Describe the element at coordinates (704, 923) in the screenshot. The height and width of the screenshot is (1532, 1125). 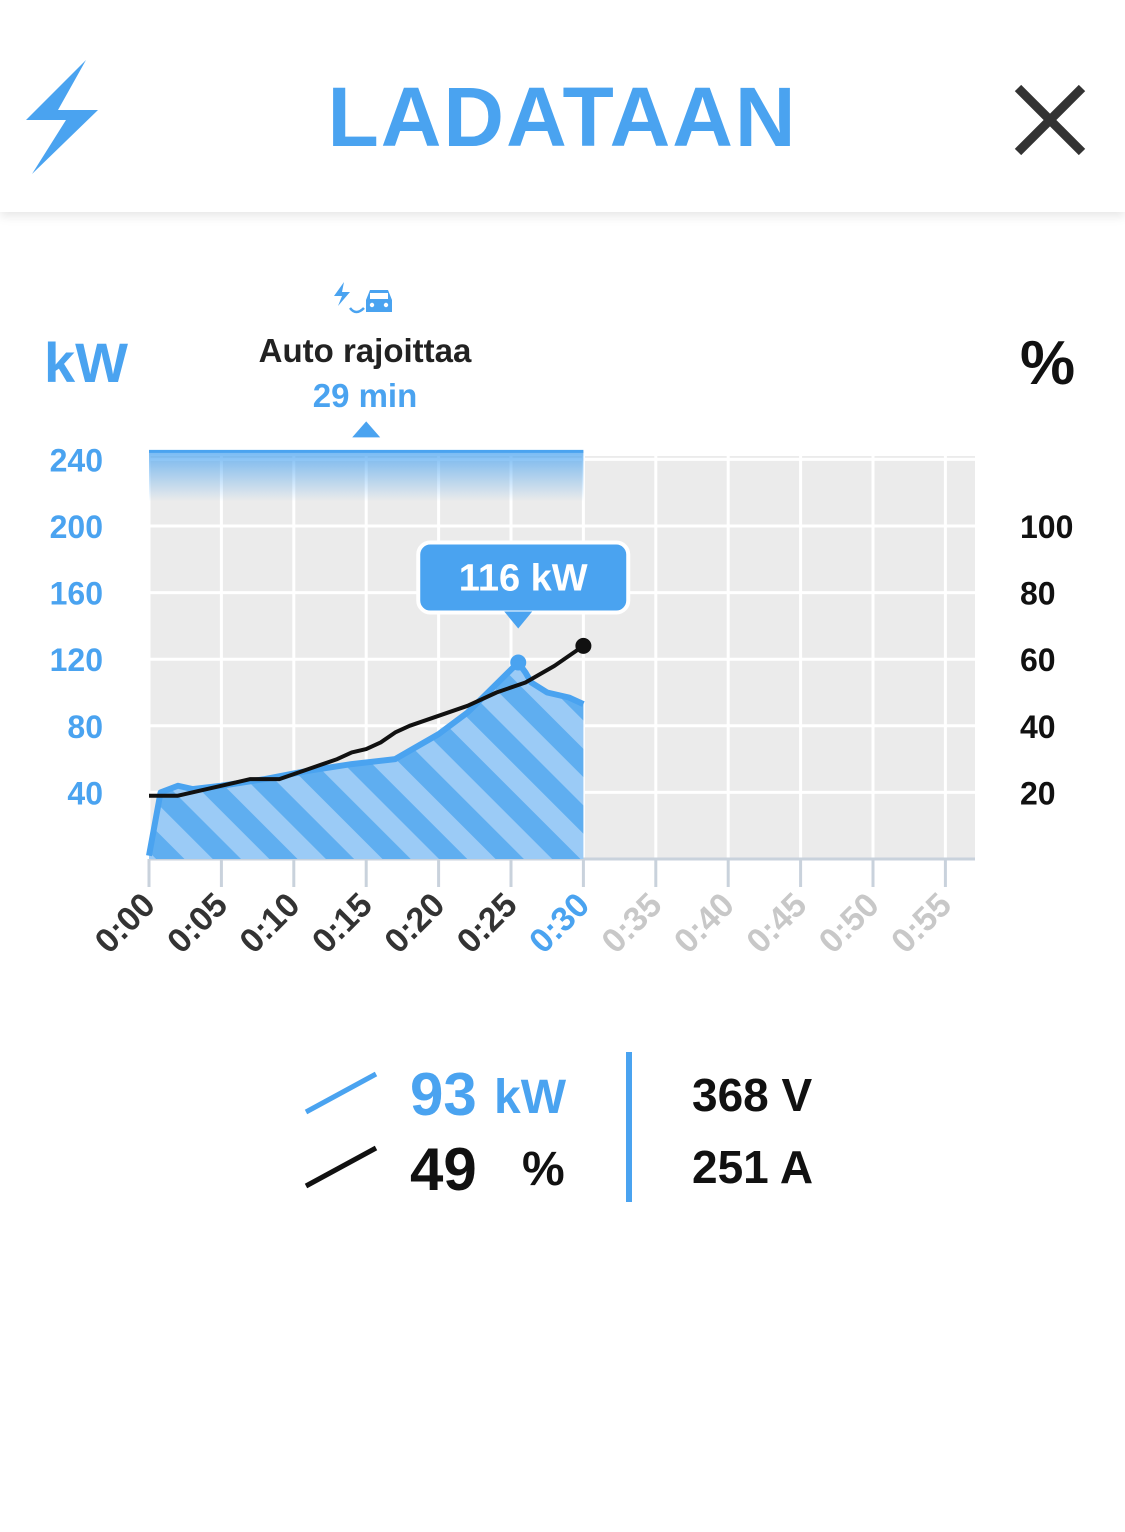
I see `x-tick-label: 0:40` at that location.